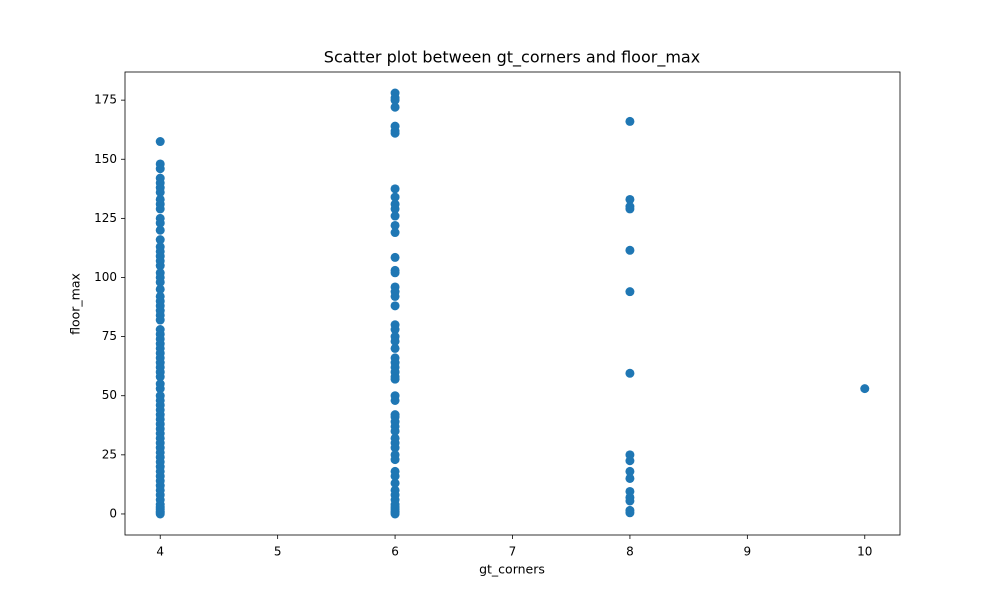  I want to click on x-axis-label: gt_corners, so click(512, 569).